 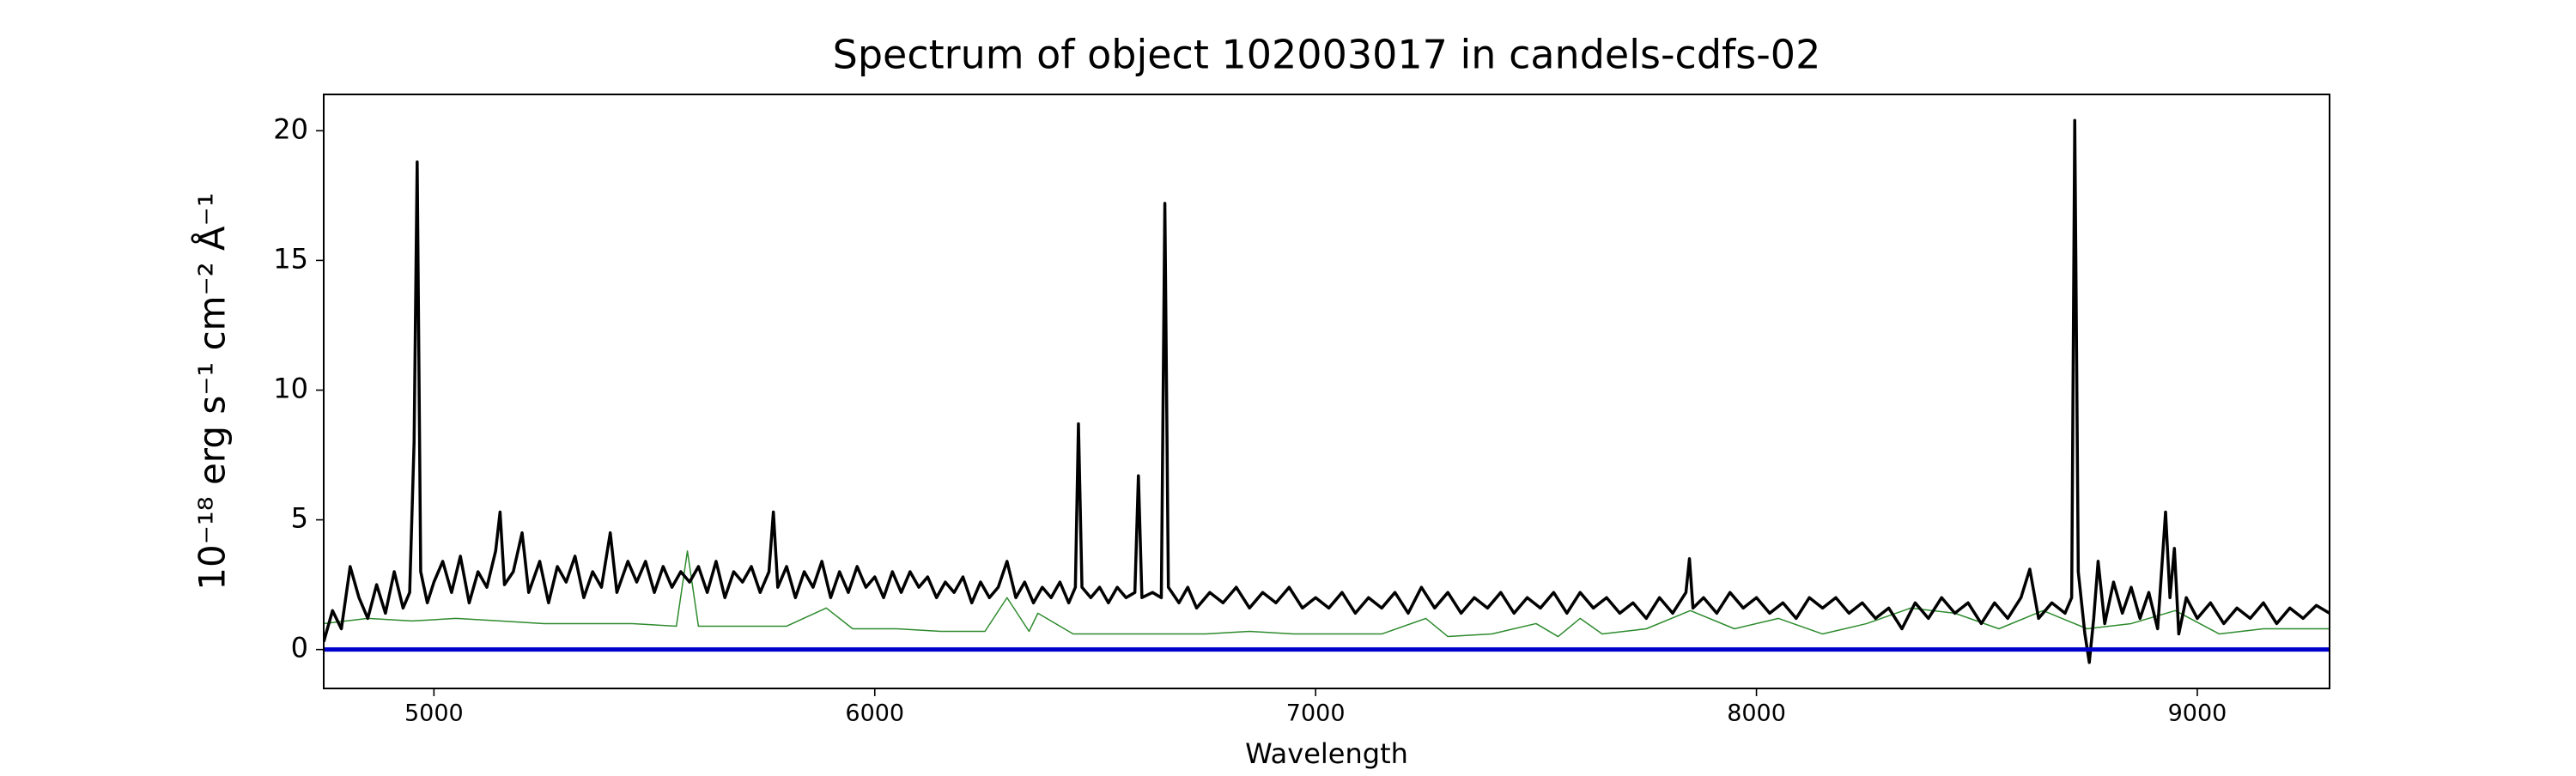 What do you see at coordinates (1327, 594) in the screenshot?
I see `spectrum-line` at bounding box center [1327, 594].